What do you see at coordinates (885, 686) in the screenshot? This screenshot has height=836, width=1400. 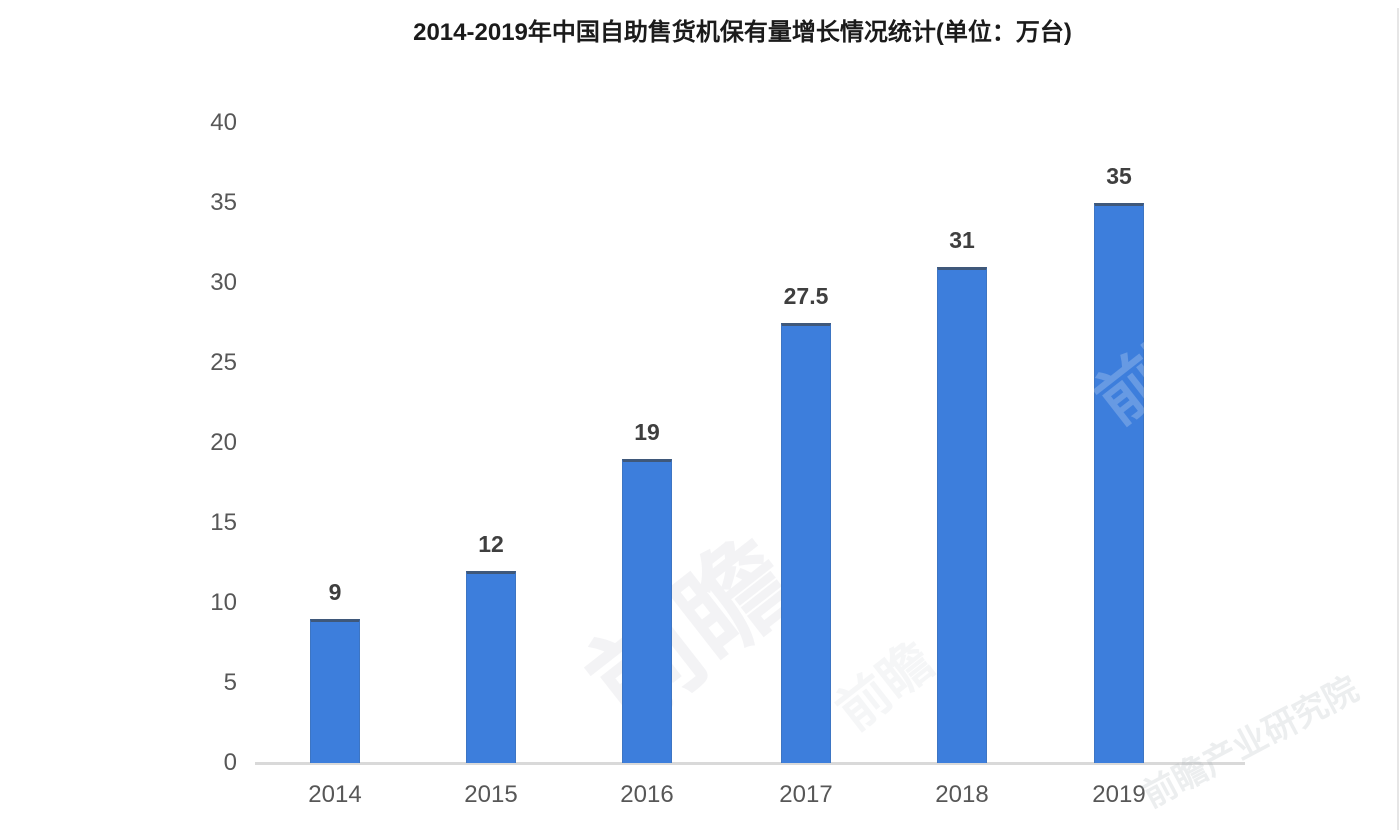 I see `watermark-text: 前瞻` at bounding box center [885, 686].